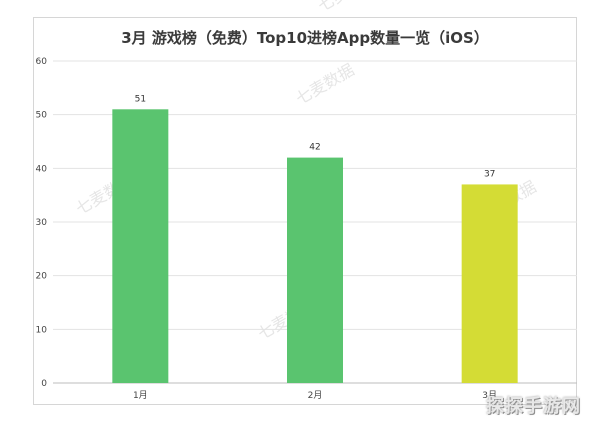 The image size is (596, 421). What do you see at coordinates (489, 395) in the screenshot?
I see `x-tick-label: 3月` at bounding box center [489, 395].